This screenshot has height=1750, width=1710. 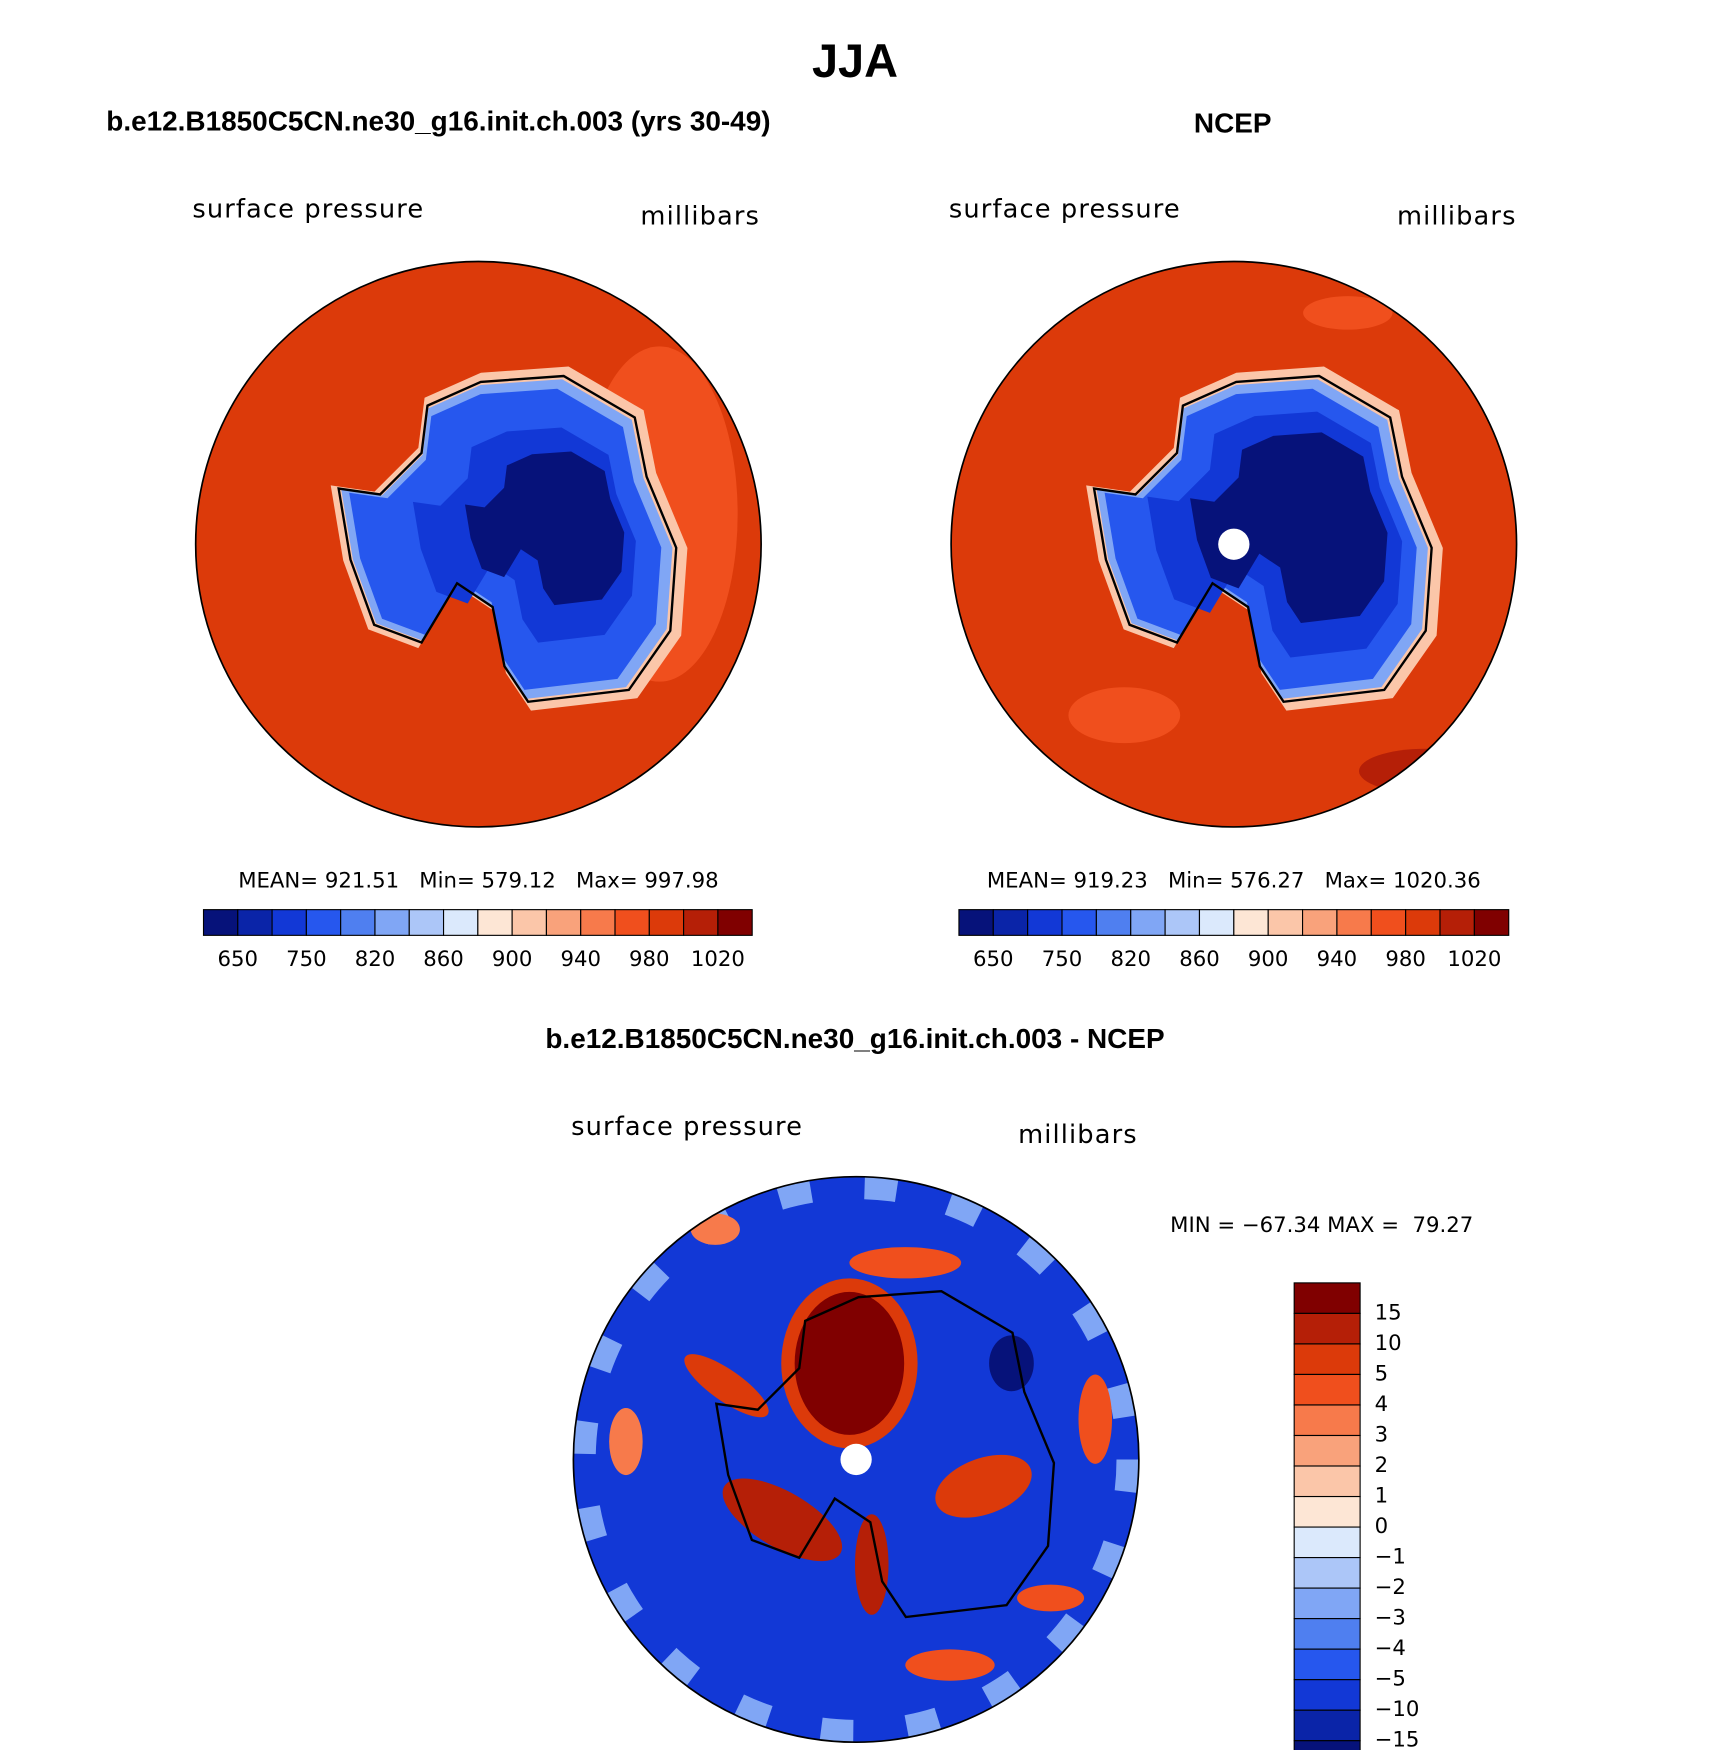 What do you see at coordinates (1234, 881) in the screenshot?
I see `stats: MEAN= 919.23 Min= 576.27 Max= 1020.36` at bounding box center [1234, 881].